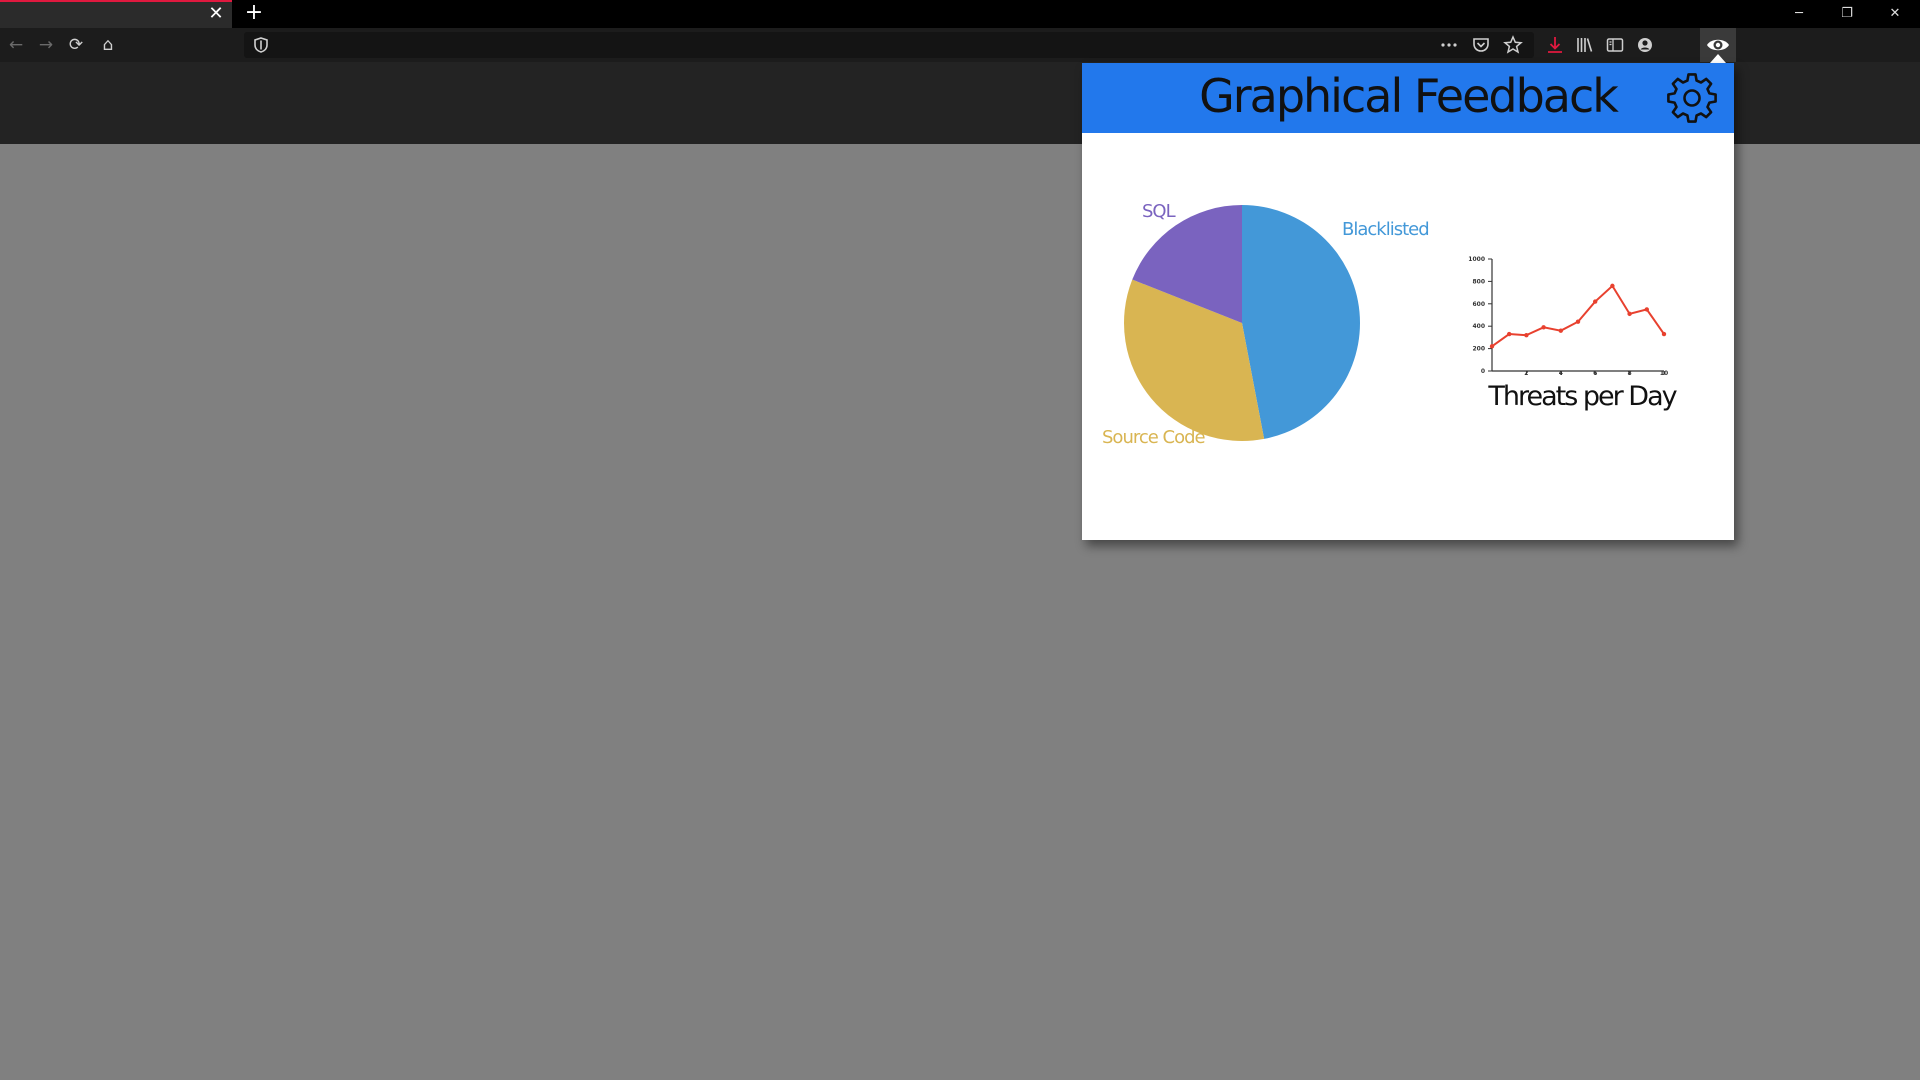 Image resolution: width=1920 pixels, height=1080 pixels. I want to click on pie-label-source-code: Source Code, so click(1154, 437).